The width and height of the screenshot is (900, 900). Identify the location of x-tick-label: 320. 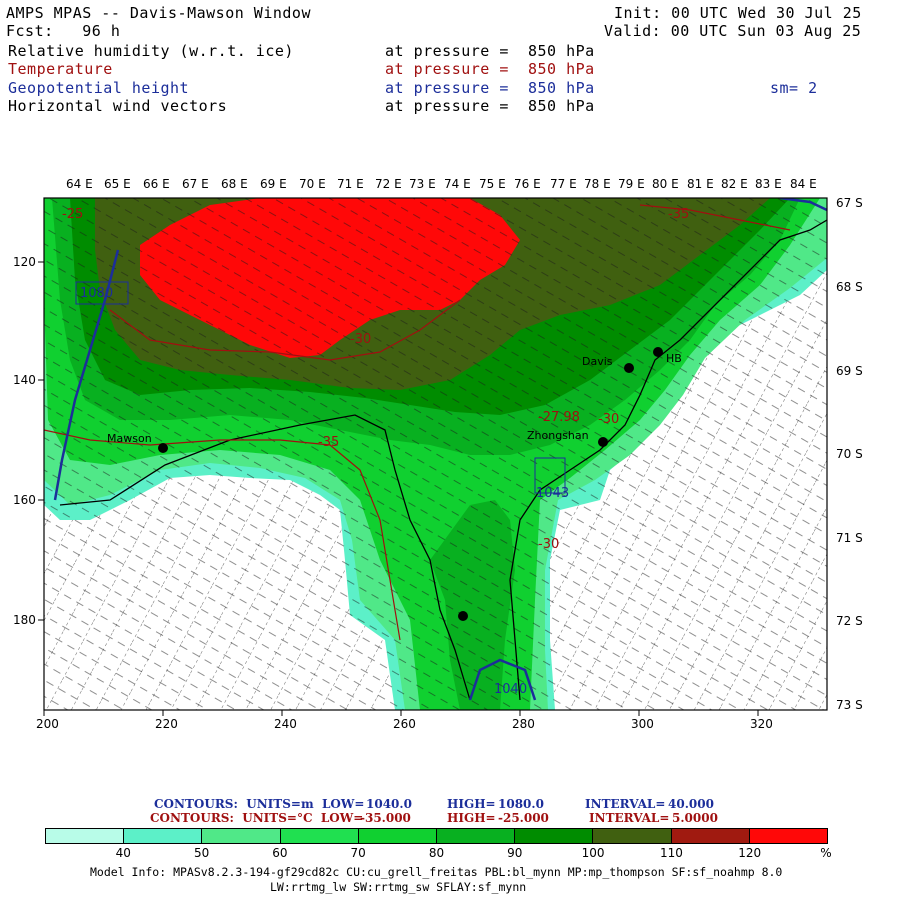
(761, 724).